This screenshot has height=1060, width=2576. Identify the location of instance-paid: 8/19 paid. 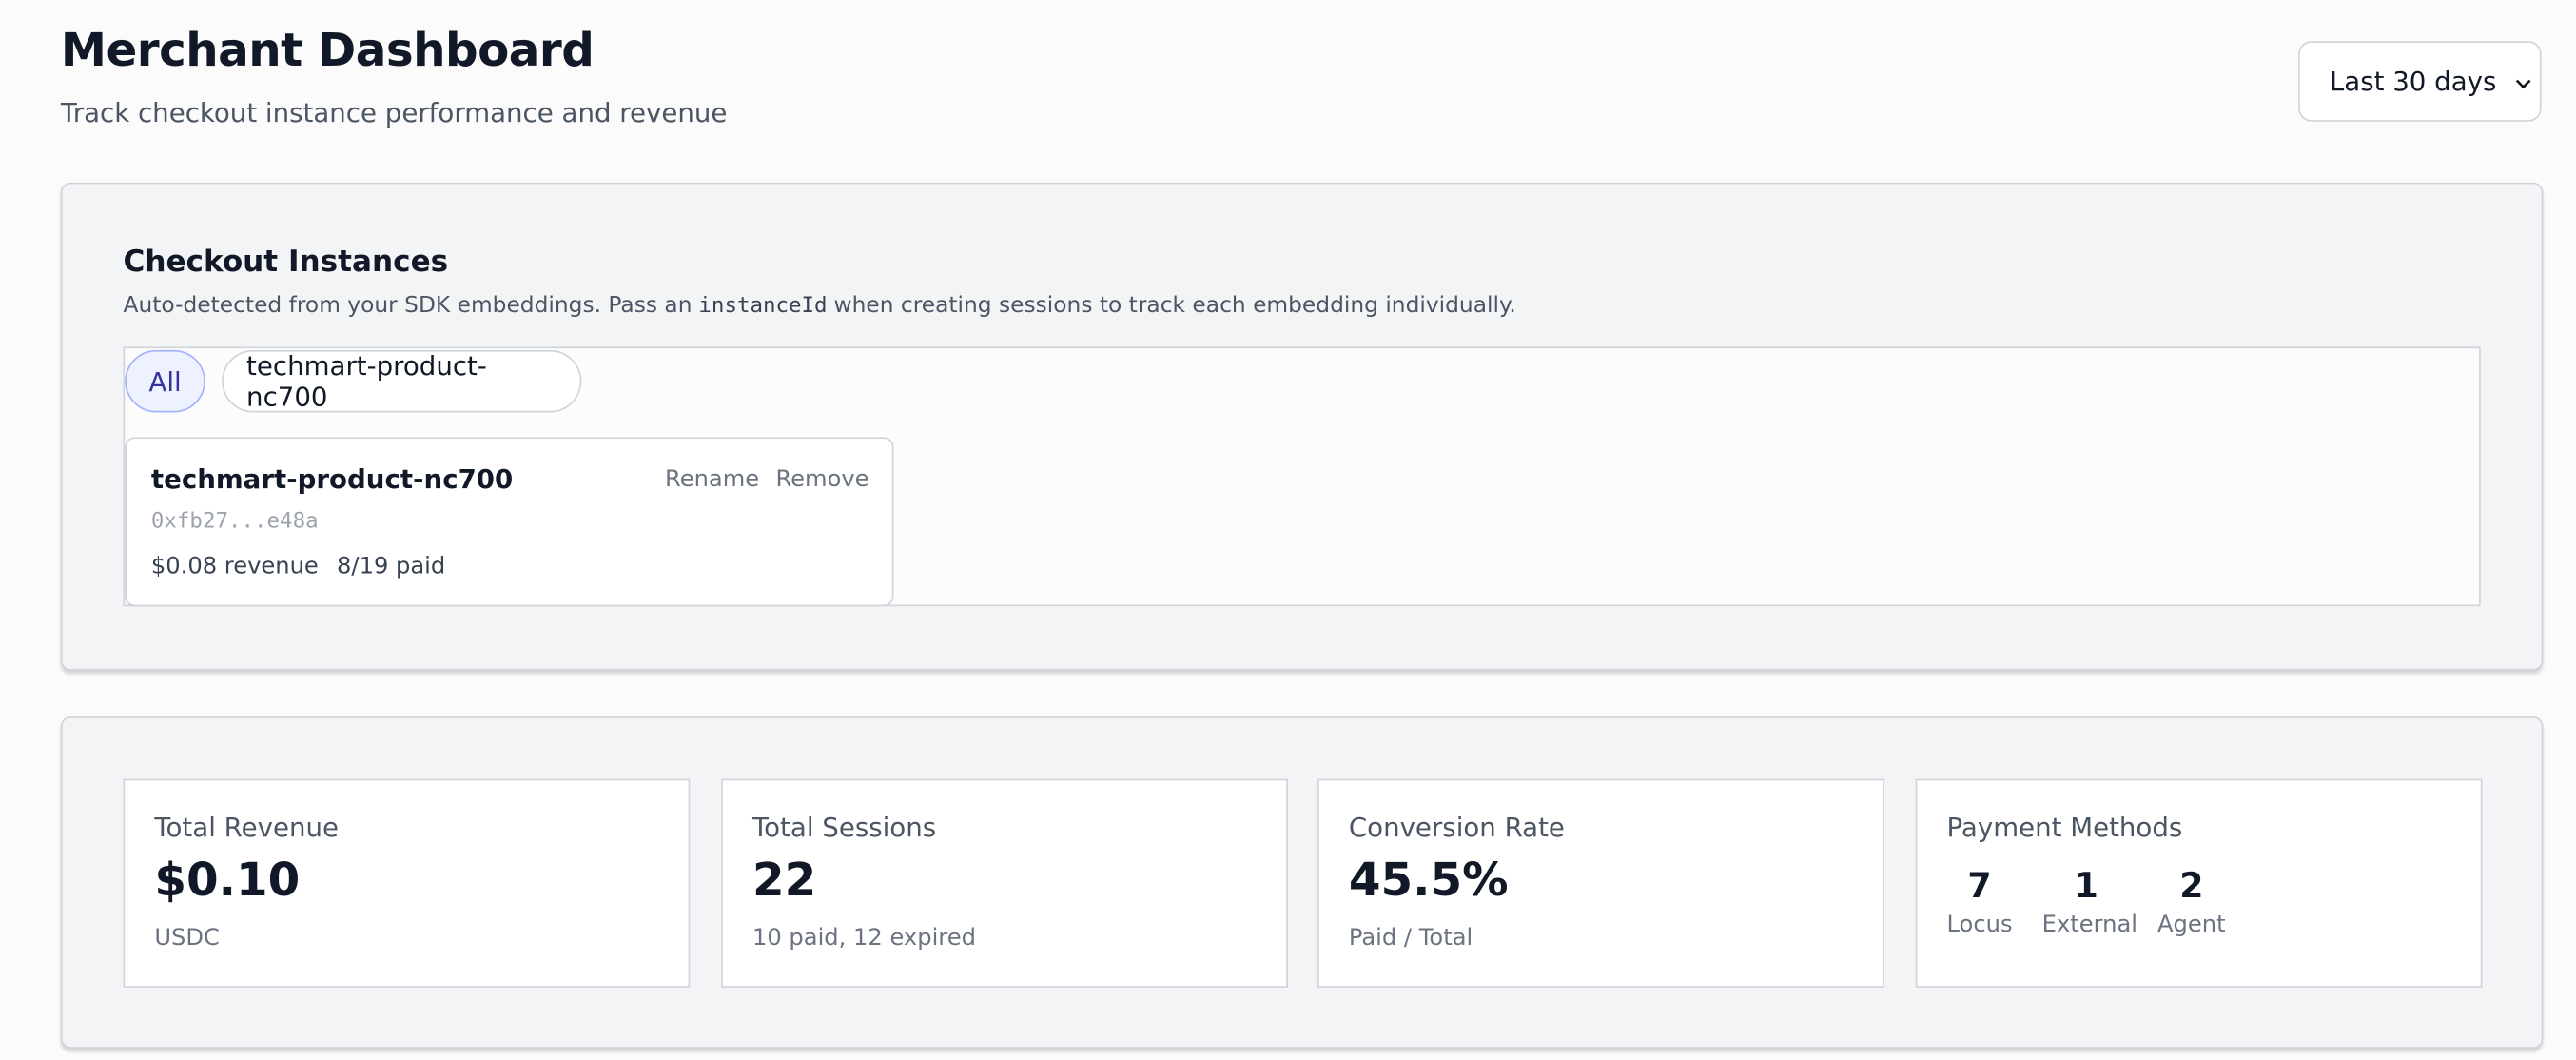
(392, 567).